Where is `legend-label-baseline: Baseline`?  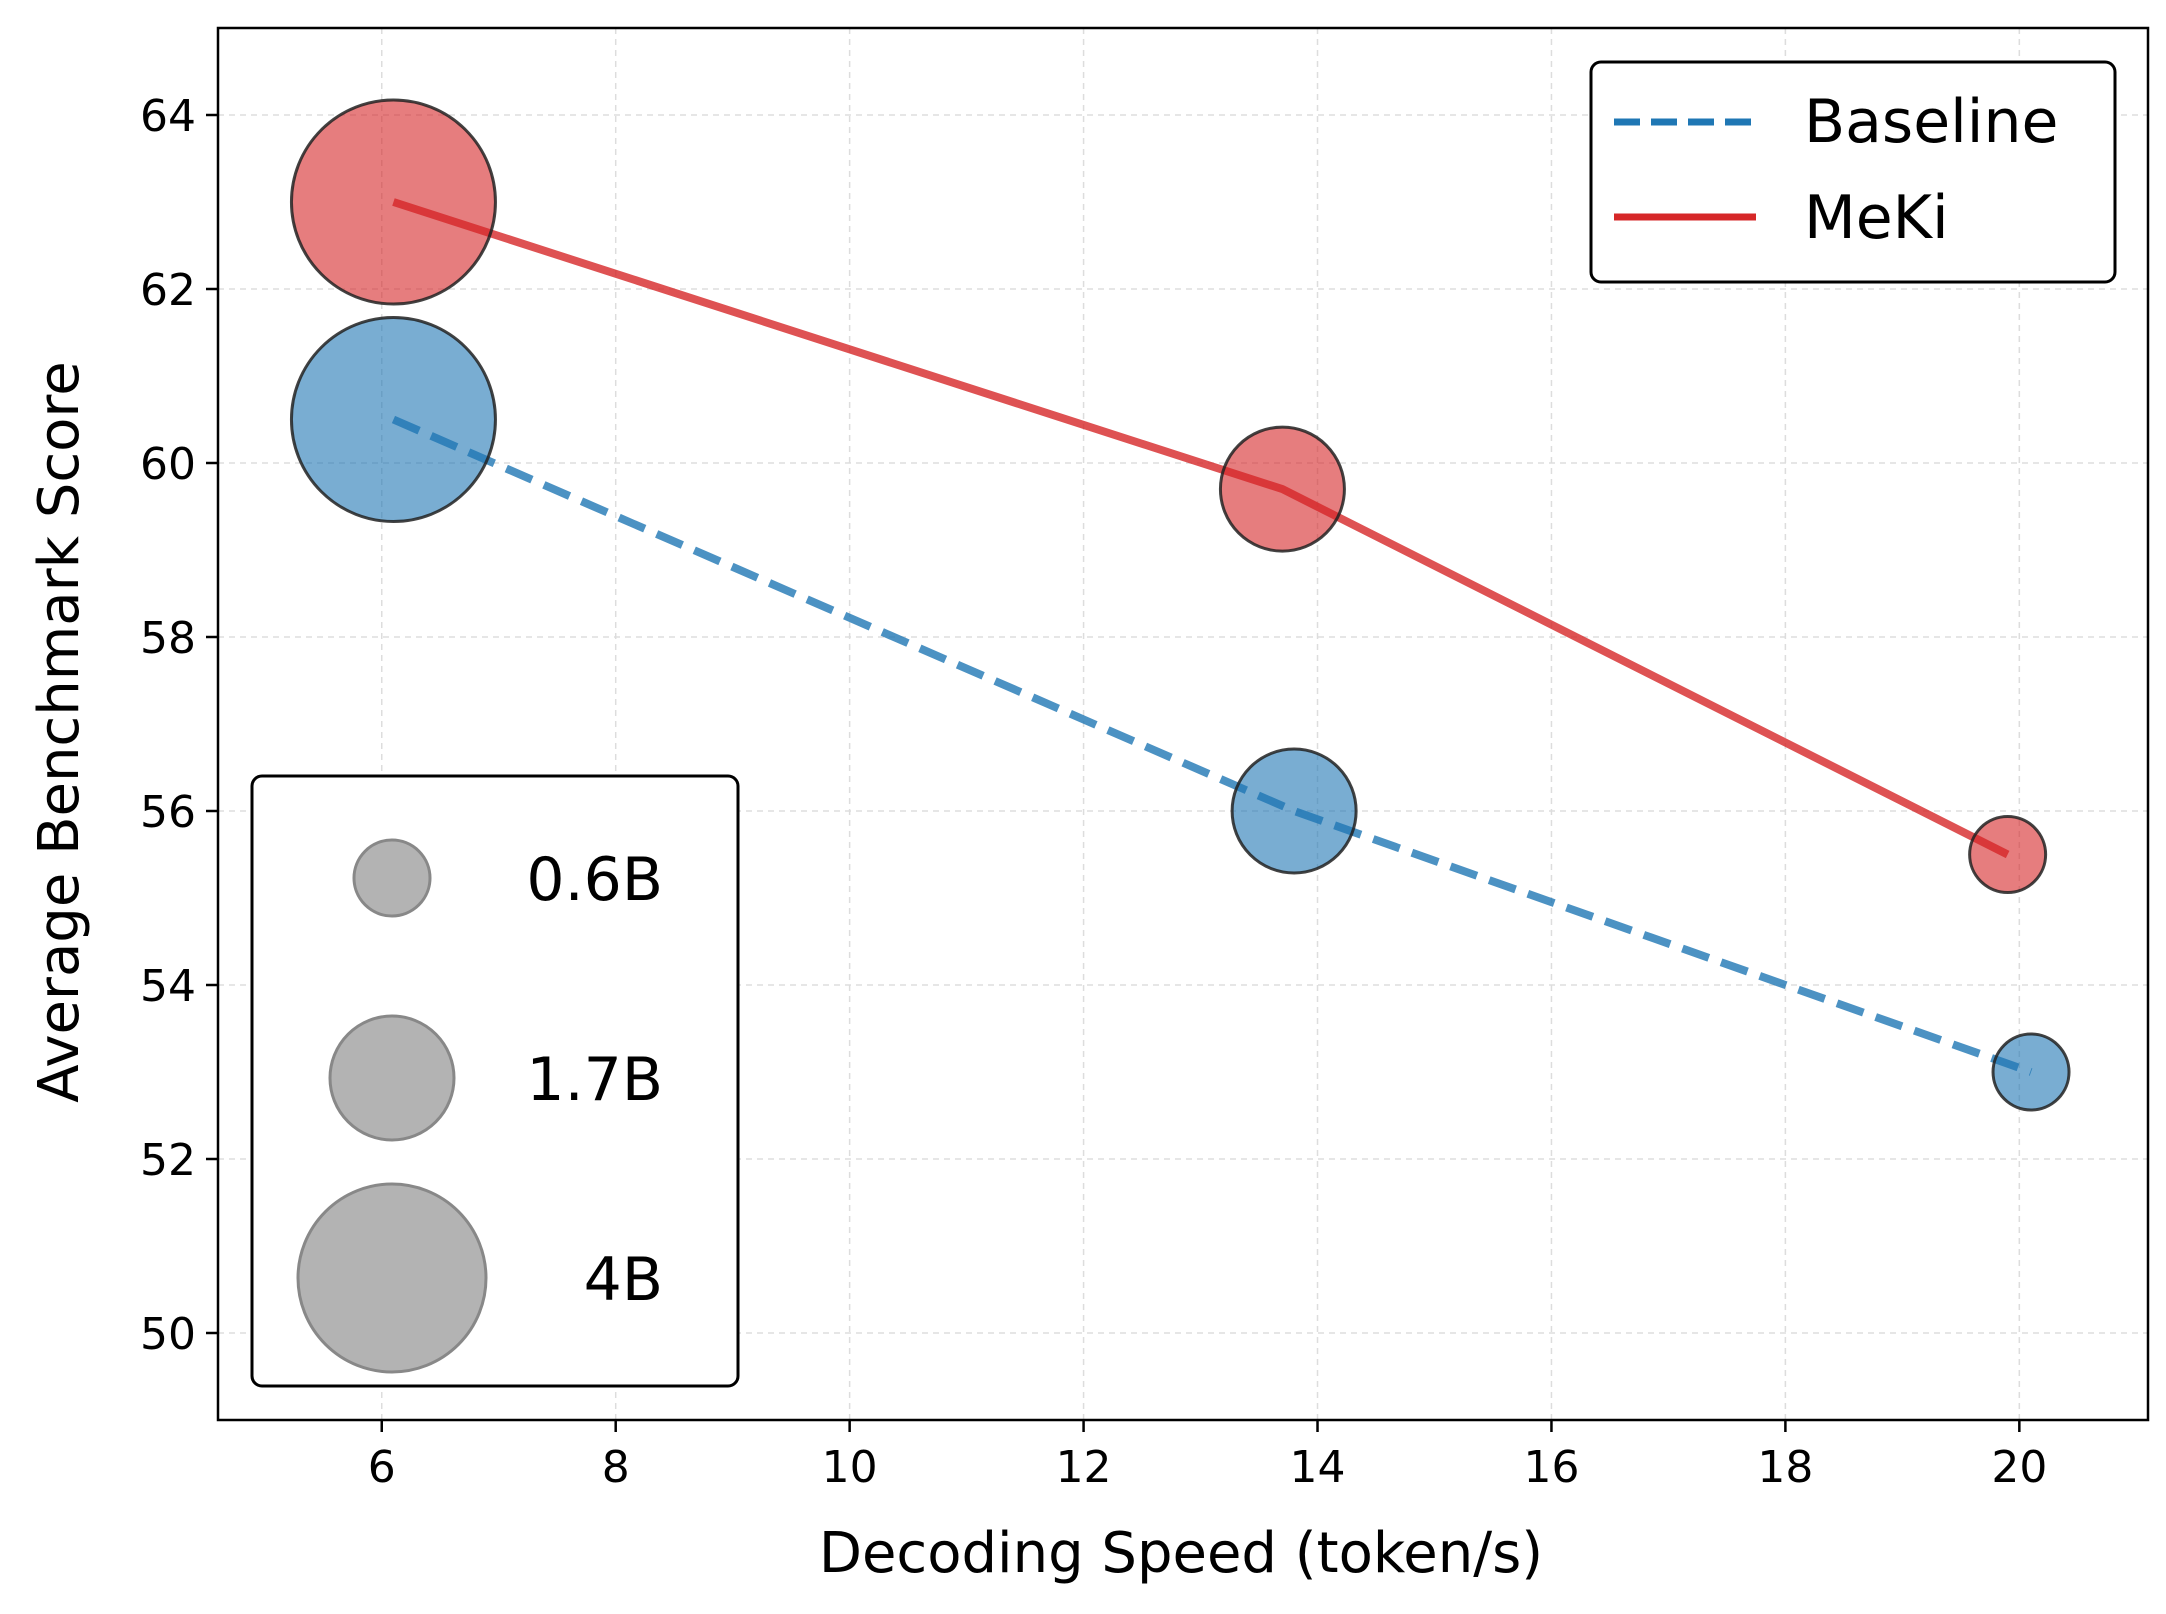
legend-label-baseline: Baseline is located at coordinates (1931, 122).